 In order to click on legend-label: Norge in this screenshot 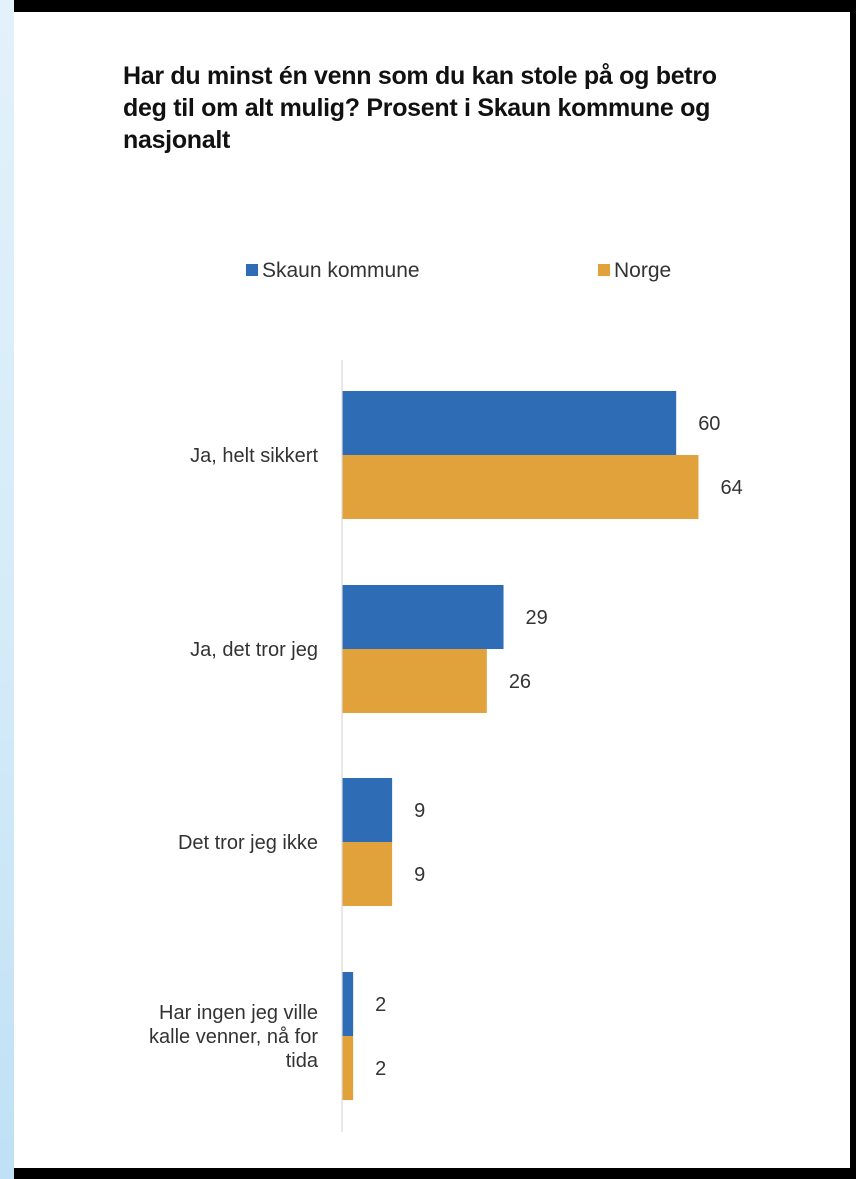, I will do `click(642, 270)`.